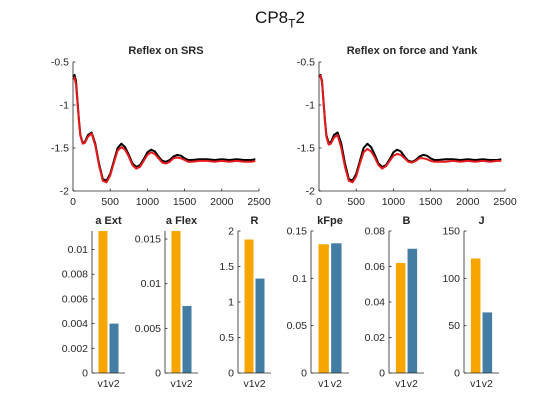 The height and width of the screenshot is (420, 560). Describe the element at coordinates (299, 279) in the screenshot. I see `y-tick-label: 0.1` at that location.